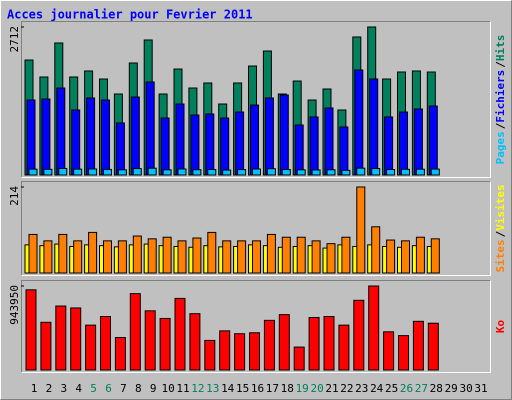 This screenshot has width=512, height=400. Describe the element at coordinates (500, 255) in the screenshot. I see `legend-entry: Sites` at that location.